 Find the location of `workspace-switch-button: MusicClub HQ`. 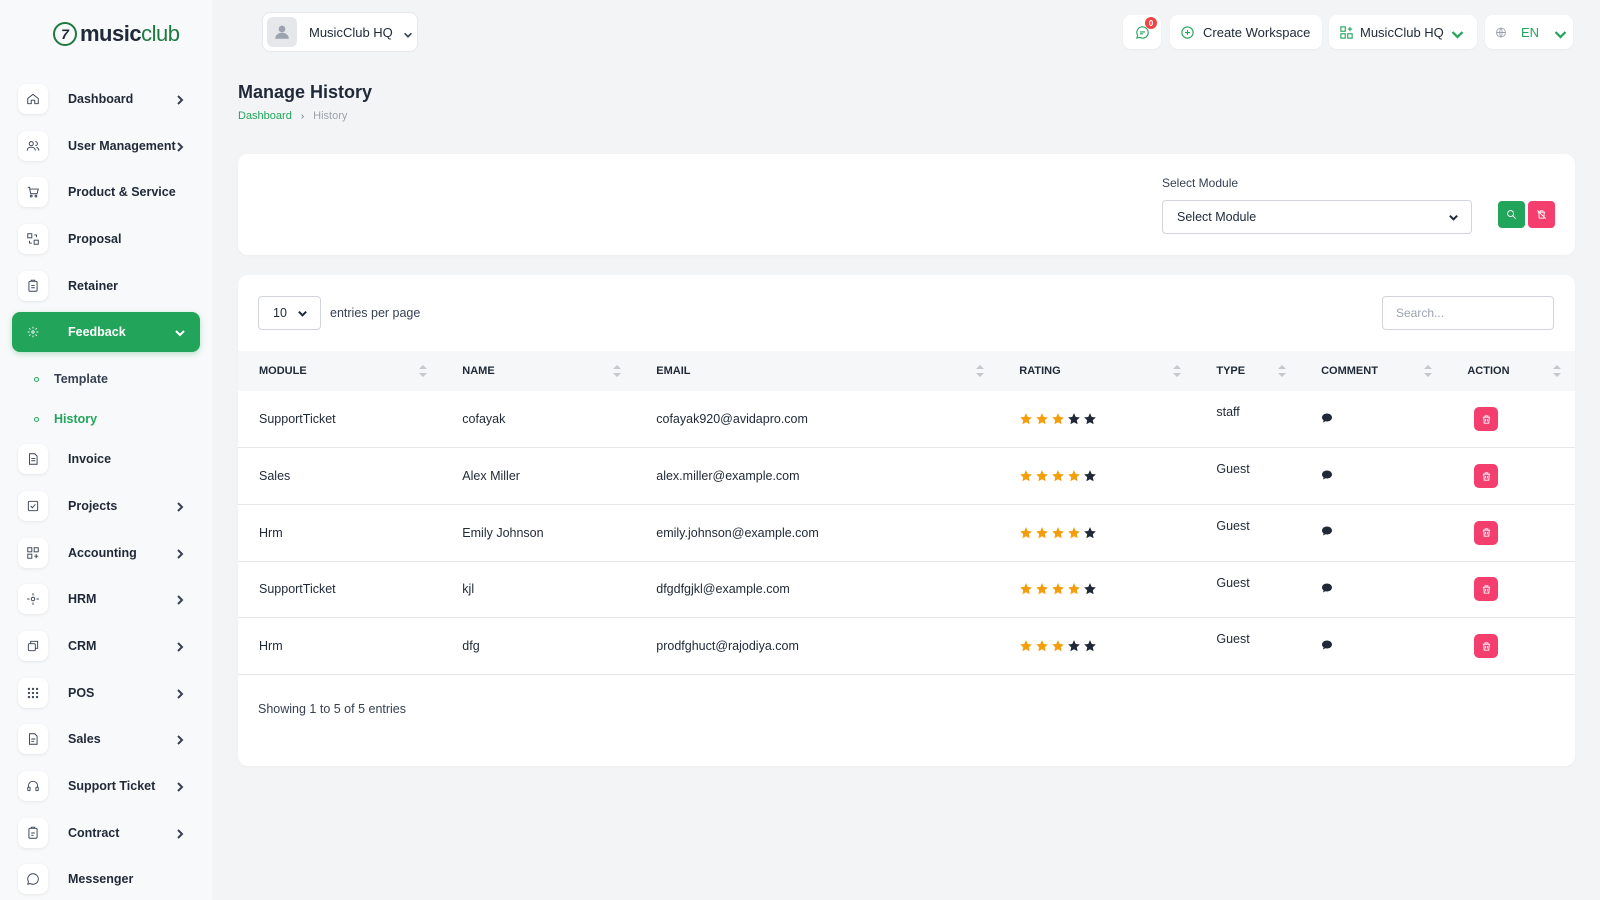

workspace-switch-button: MusicClub HQ is located at coordinates (1403, 32).